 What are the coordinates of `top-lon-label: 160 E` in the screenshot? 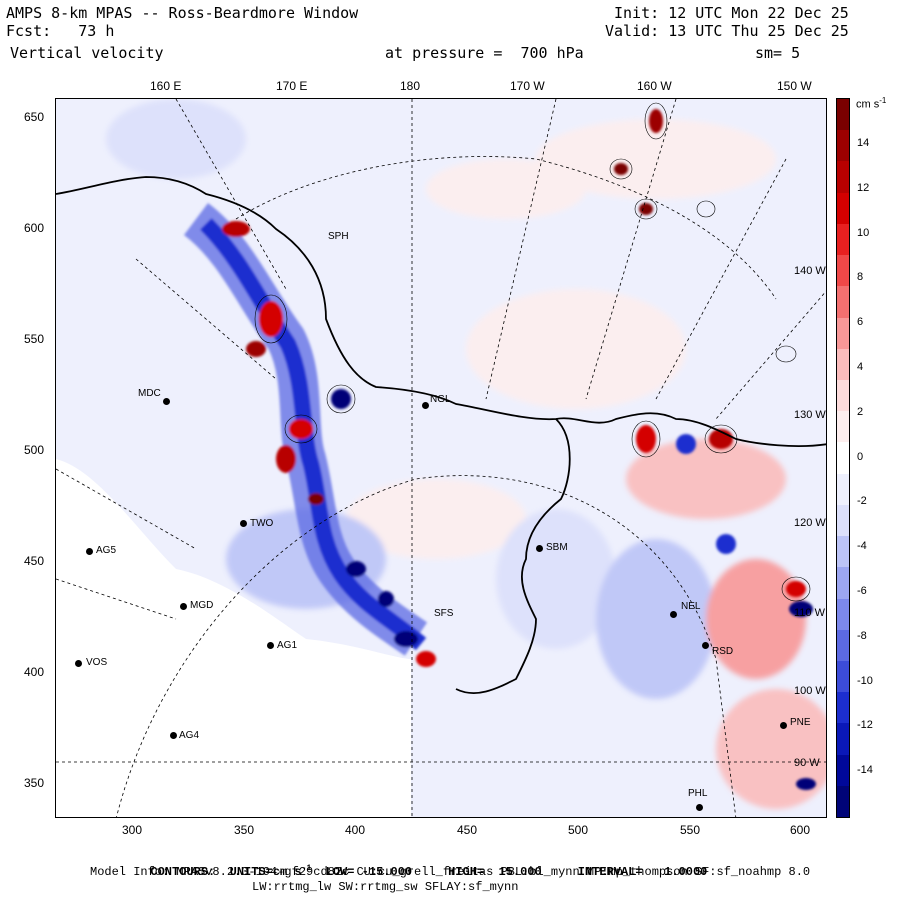 It's located at (166, 86).